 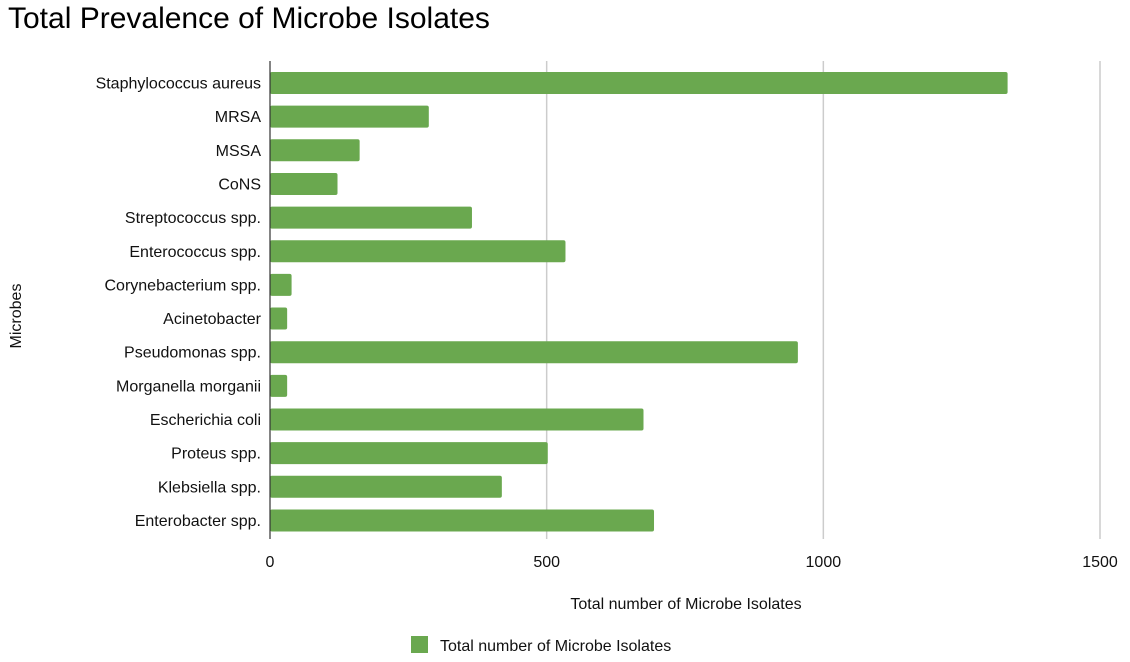 What do you see at coordinates (249, 18) in the screenshot?
I see `chart-title: Total Prevalence of Microbe Isolates` at bounding box center [249, 18].